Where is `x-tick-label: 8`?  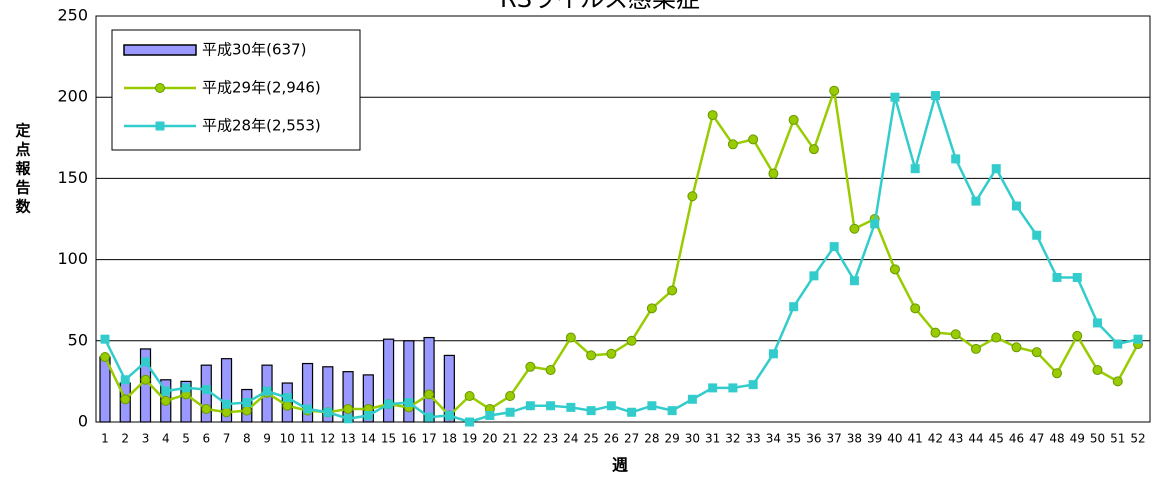 x-tick-label: 8 is located at coordinates (247, 439).